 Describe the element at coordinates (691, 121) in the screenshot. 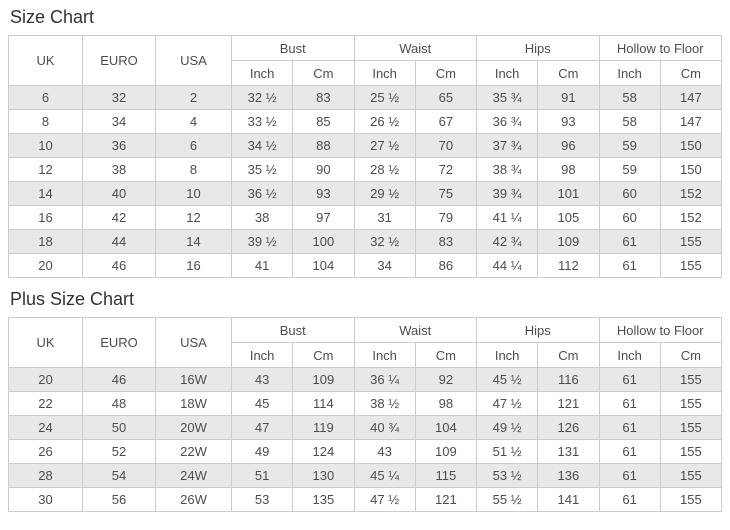

I see `table-cell: 147` at that location.